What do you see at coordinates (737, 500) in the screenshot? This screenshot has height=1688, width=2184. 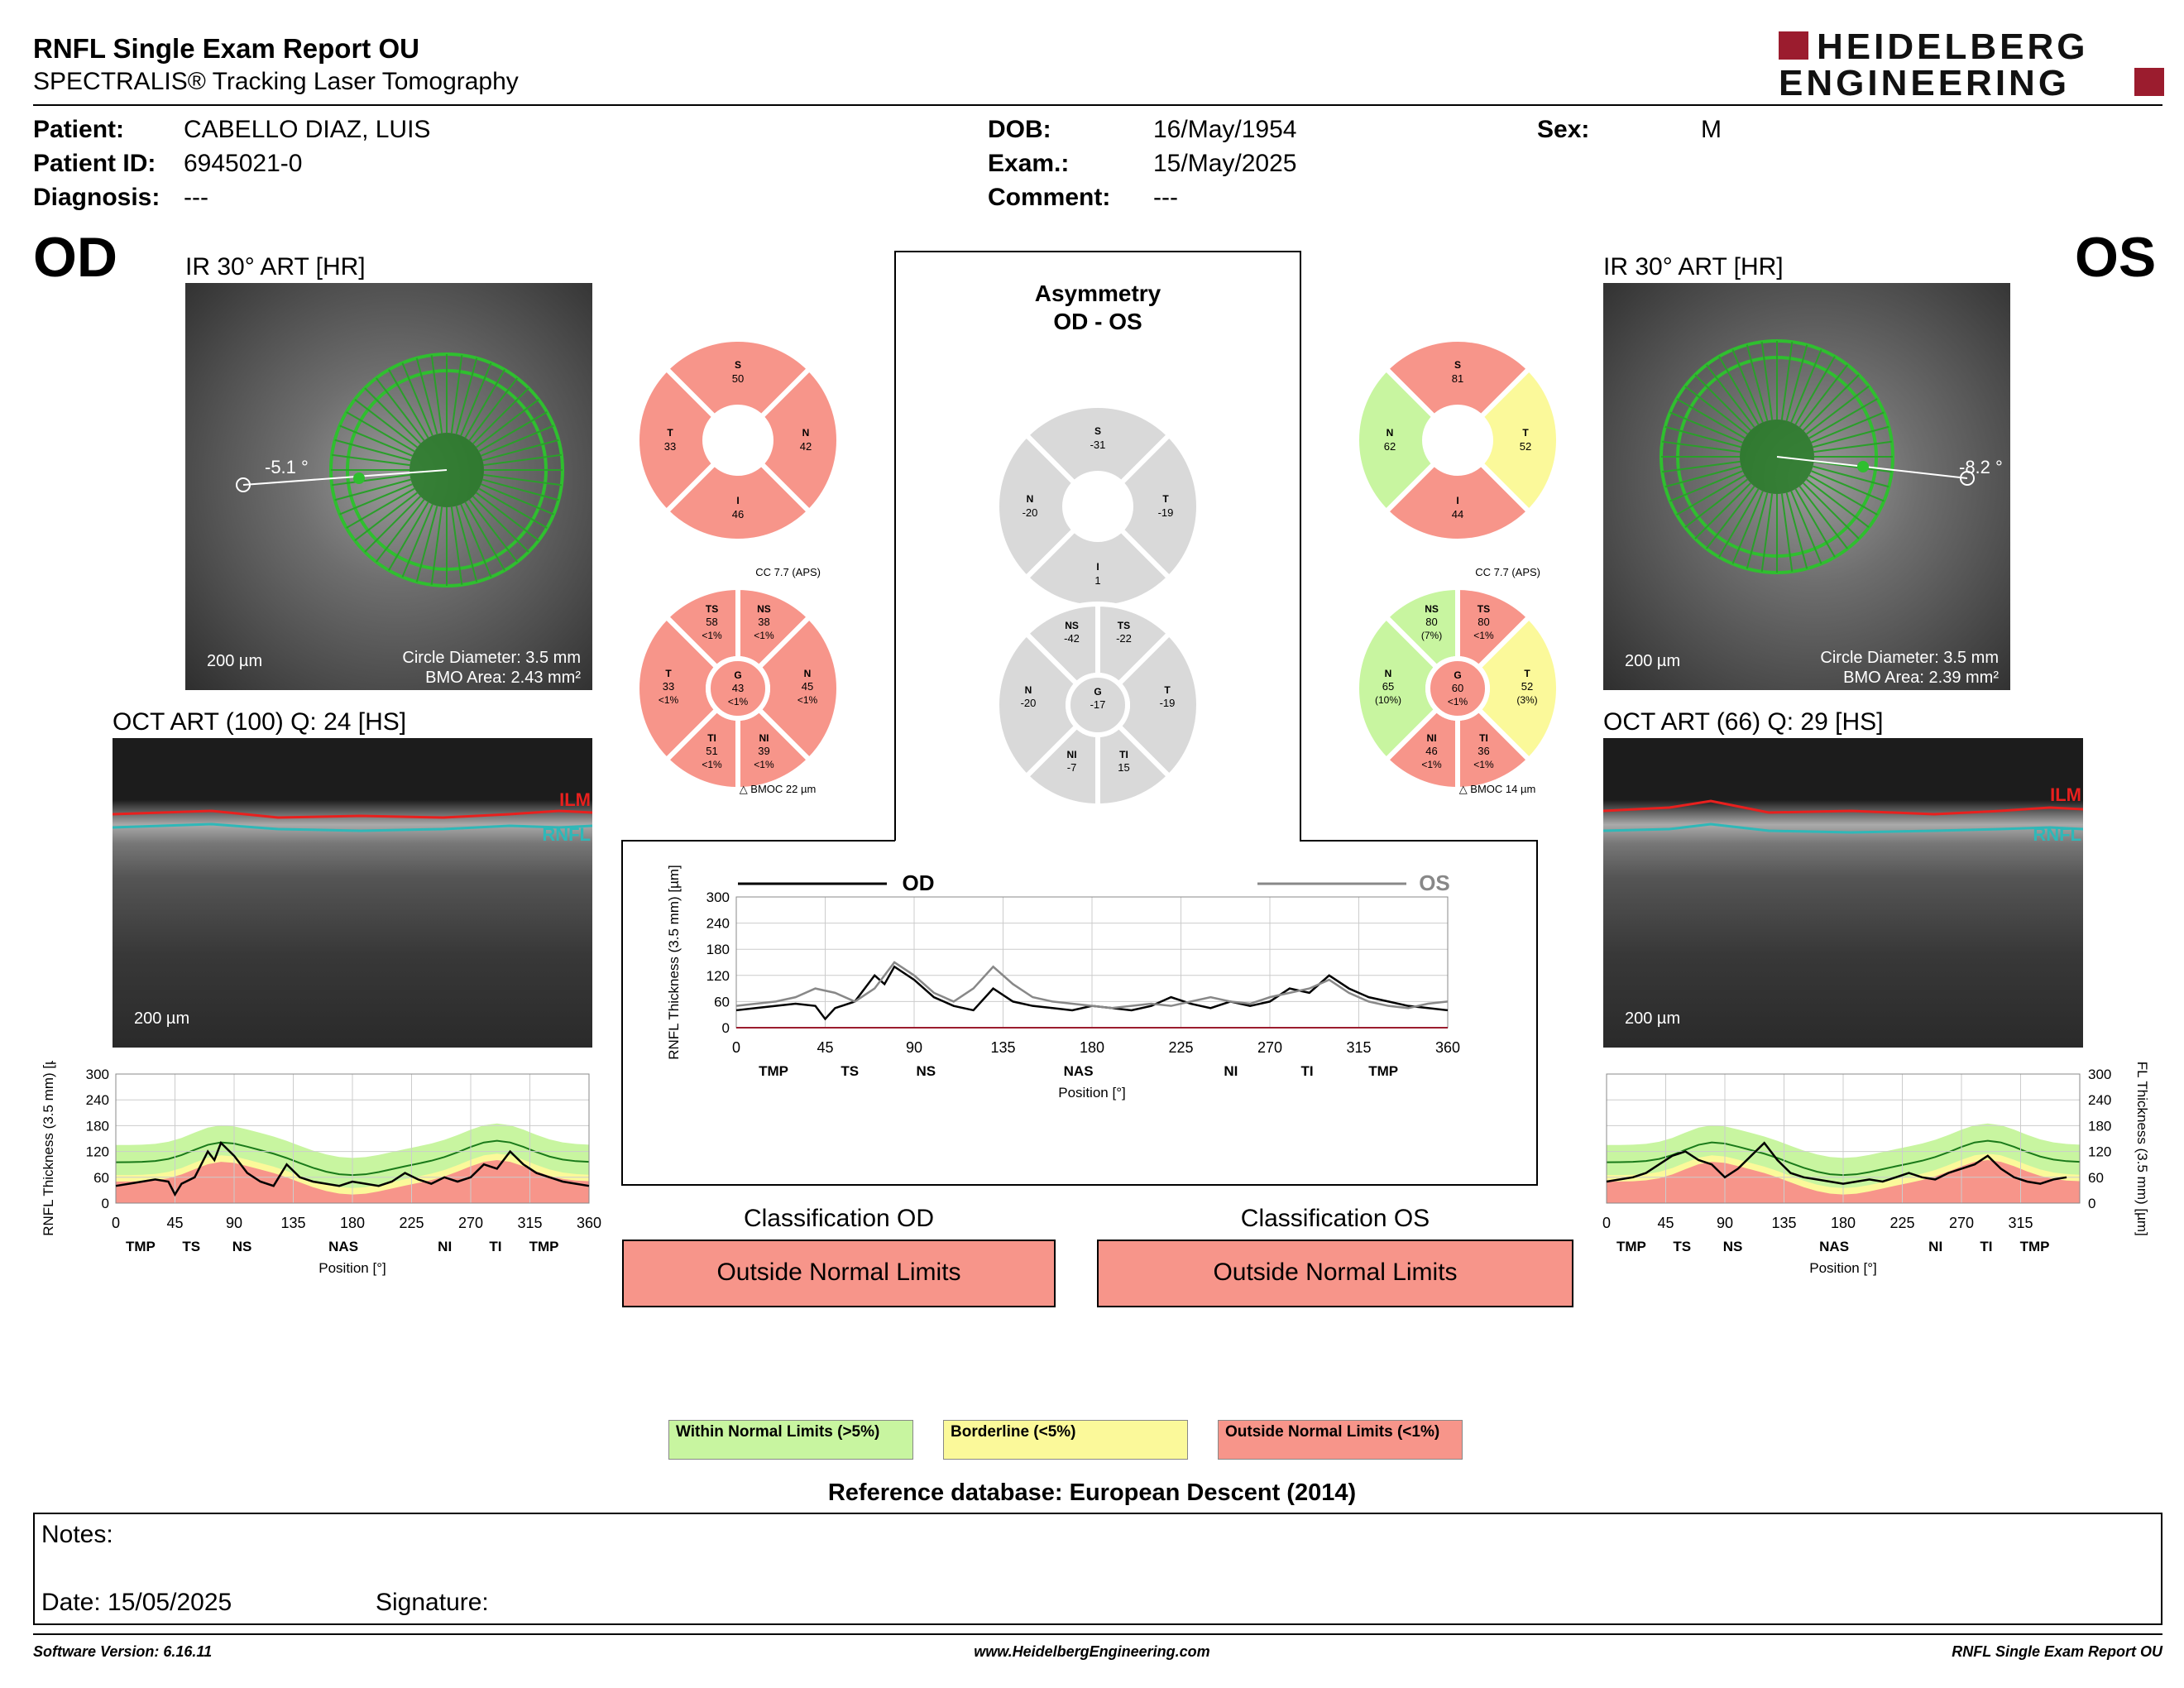 I see `od4-label-i: I` at bounding box center [737, 500].